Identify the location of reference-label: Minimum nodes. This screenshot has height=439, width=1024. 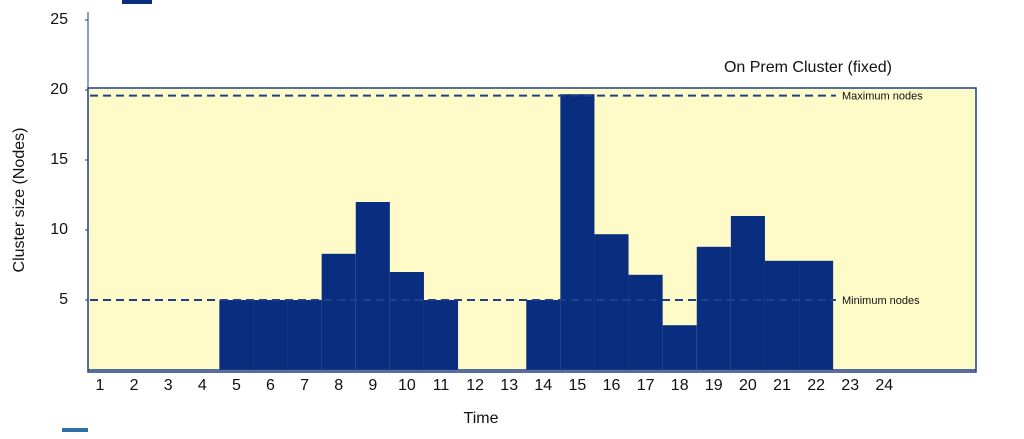
(881, 301).